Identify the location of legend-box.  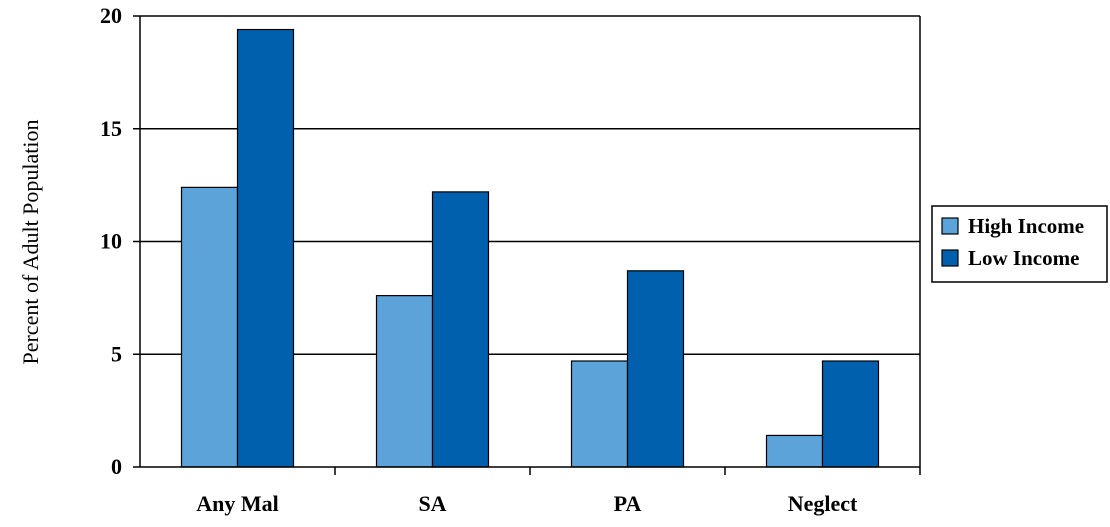
(1019, 244).